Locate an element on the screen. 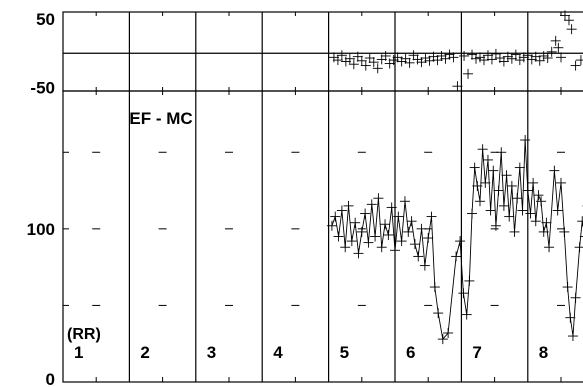 Image resolution: width=583 pixels, height=387 pixels. top-panel-series is located at coordinates (455, 51).